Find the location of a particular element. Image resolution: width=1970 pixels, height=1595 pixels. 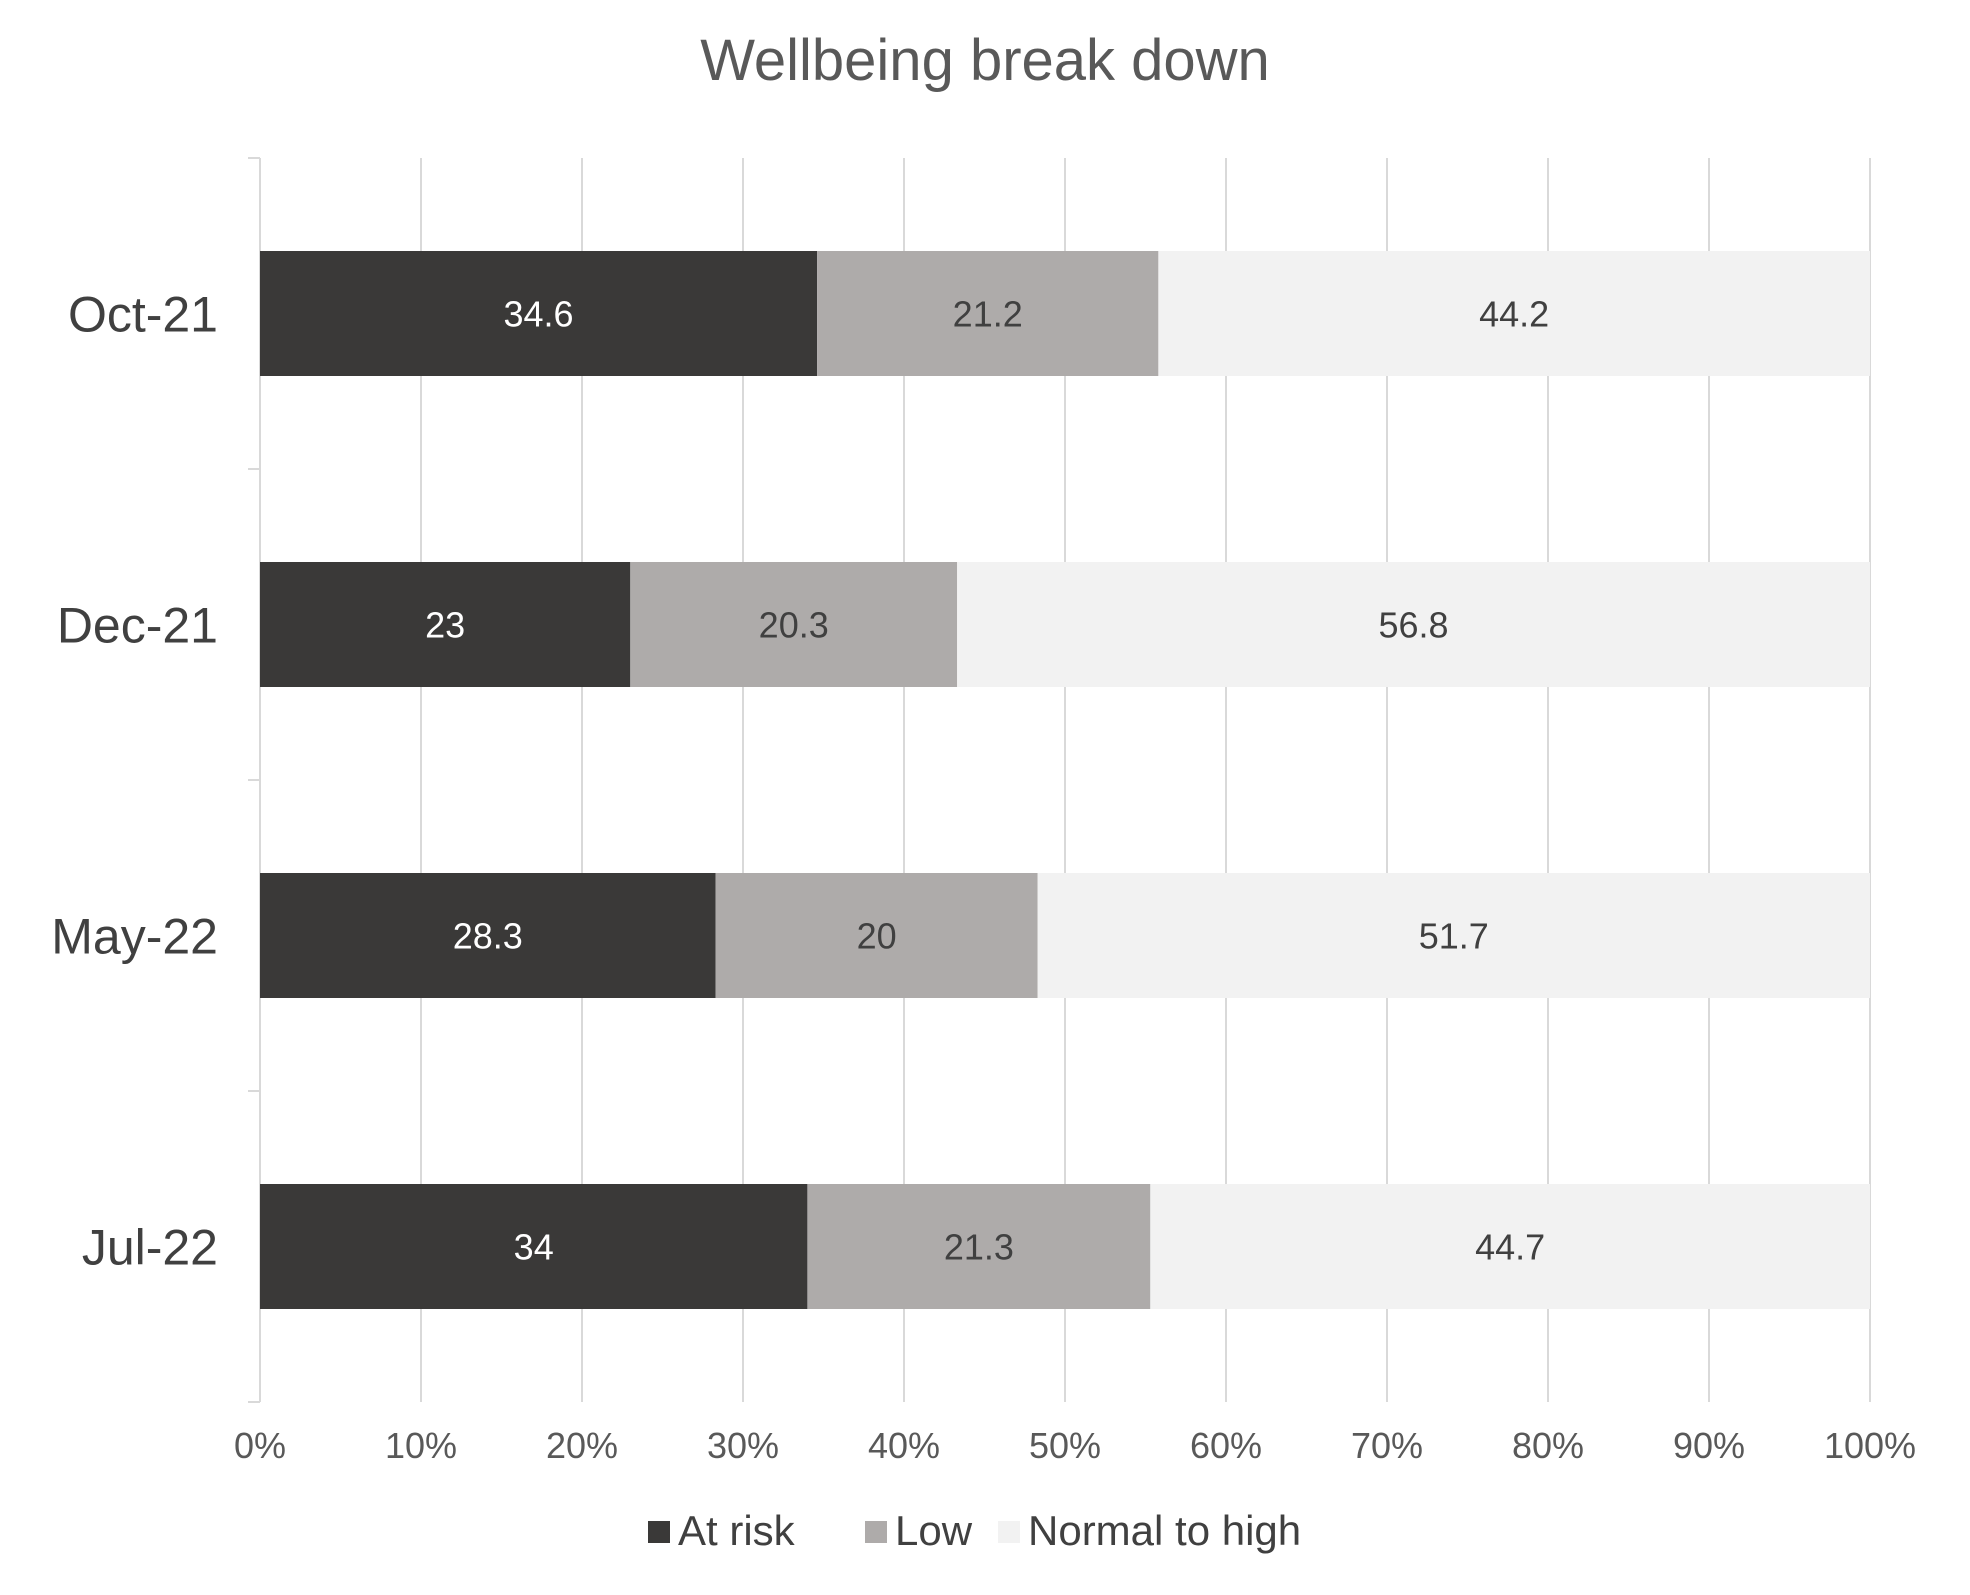

x-tick-label: 90% is located at coordinates (1709, 1445).